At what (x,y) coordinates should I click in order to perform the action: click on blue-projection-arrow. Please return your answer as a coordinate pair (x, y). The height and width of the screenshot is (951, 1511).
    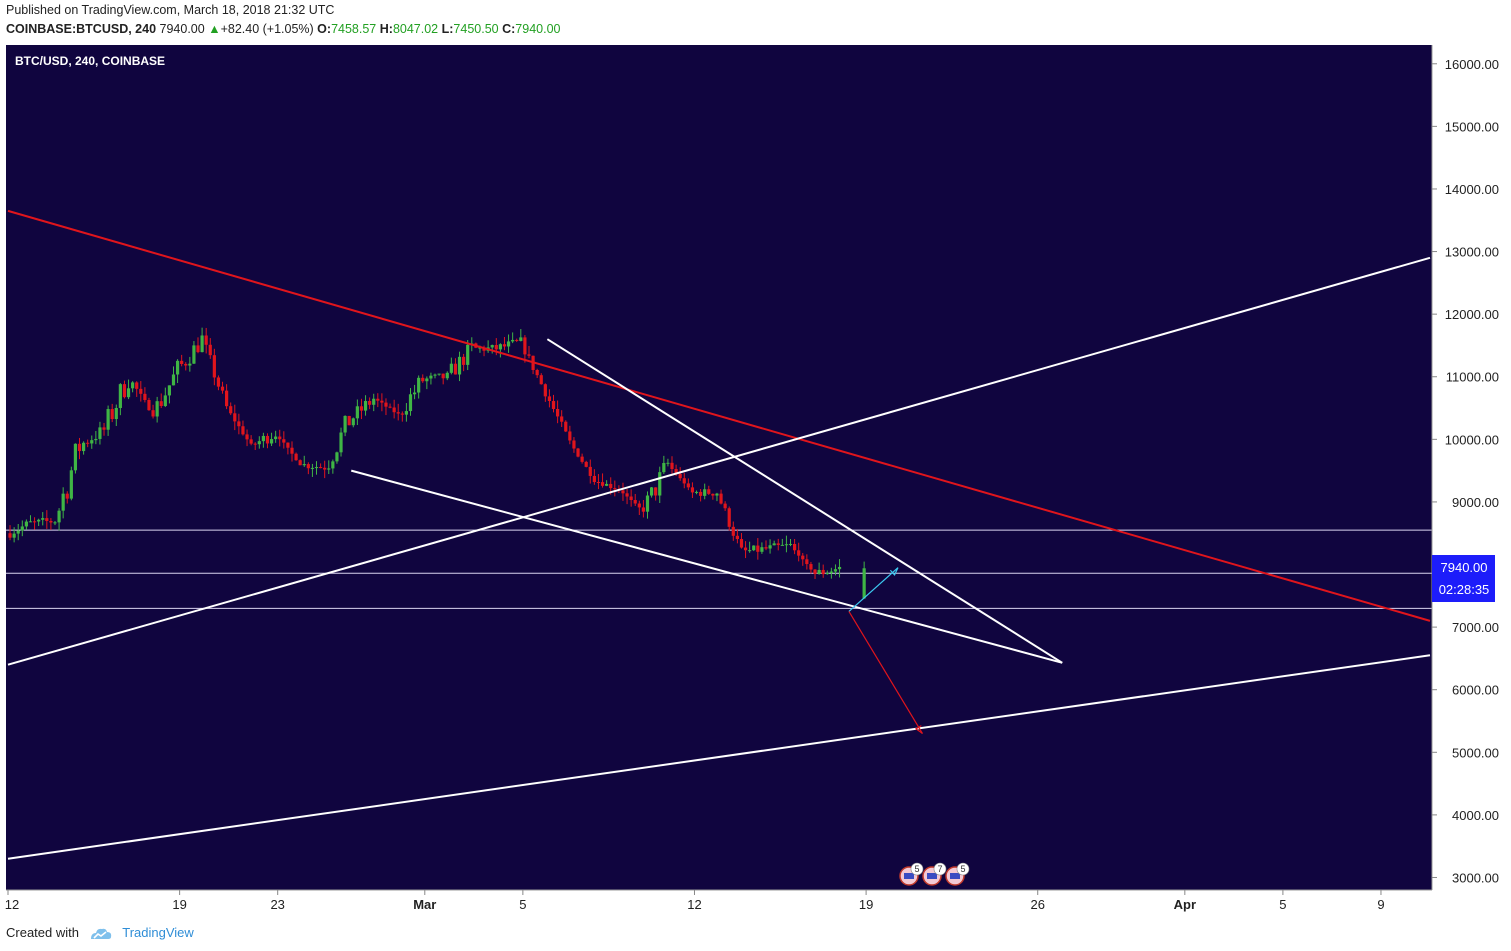
    Looking at the image, I should click on (873, 589).